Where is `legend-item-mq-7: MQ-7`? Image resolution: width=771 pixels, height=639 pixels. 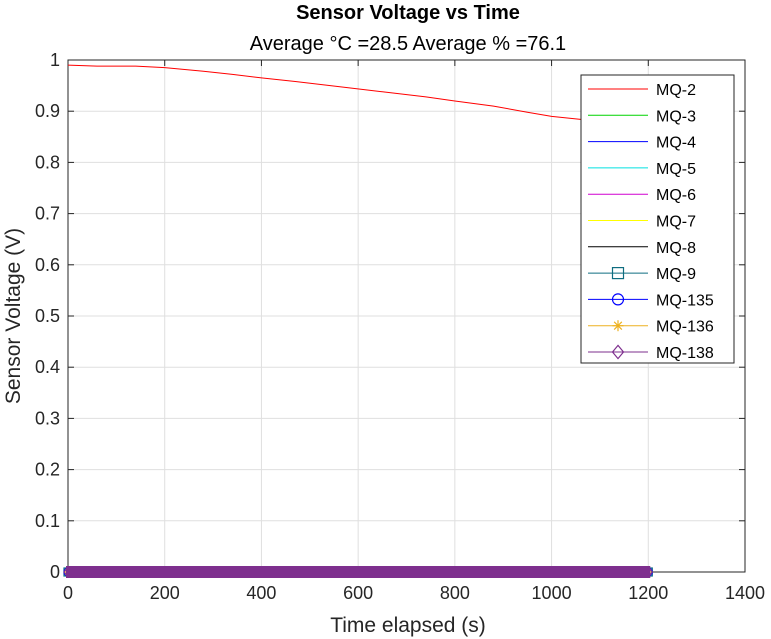
legend-item-mq-7: MQ-7 is located at coordinates (642, 222).